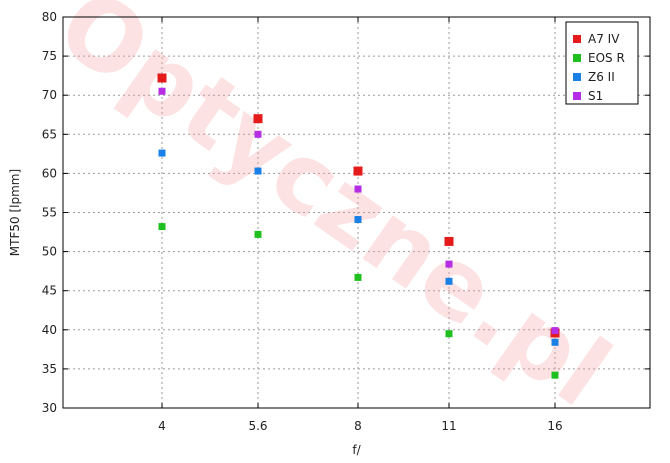 The width and height of the screenshot is (670, 463). I want to click on x-tick-label: 11, so click(448, 426).